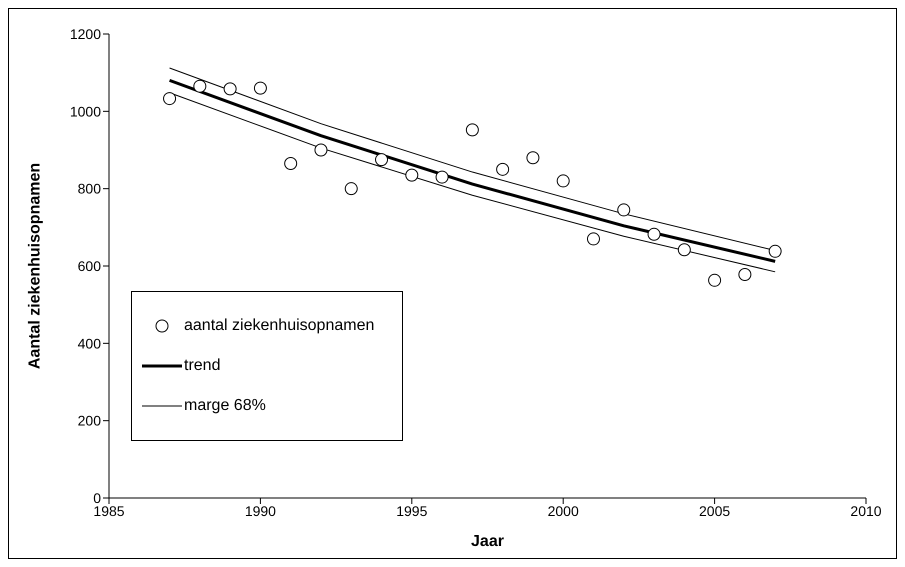 Image resolution: width=905 pixels, height=567 pixels. What do you see at coordinates (90, 343) in the screenshot?
I see `y-tick-label: 400` at bounding box center [90, 343].